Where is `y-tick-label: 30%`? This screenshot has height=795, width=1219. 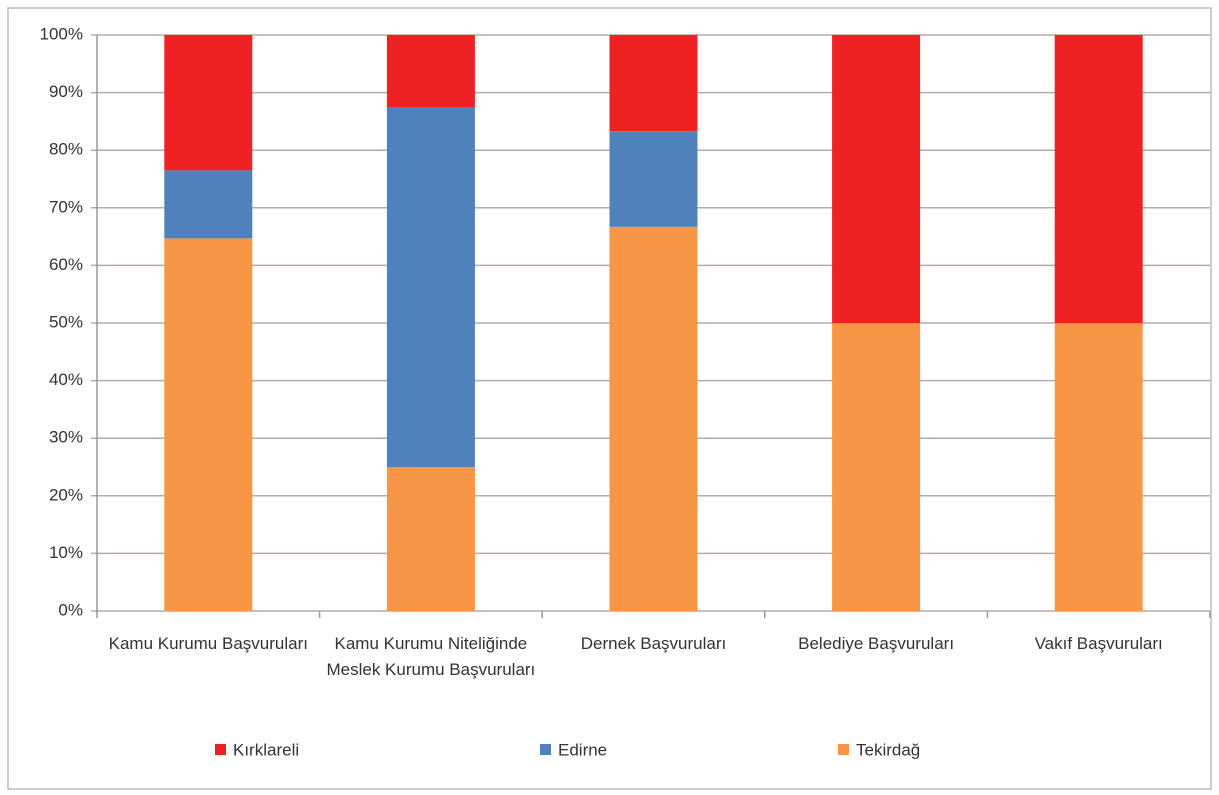
y-tick-label: 30% is located at coordinates (66, 437).